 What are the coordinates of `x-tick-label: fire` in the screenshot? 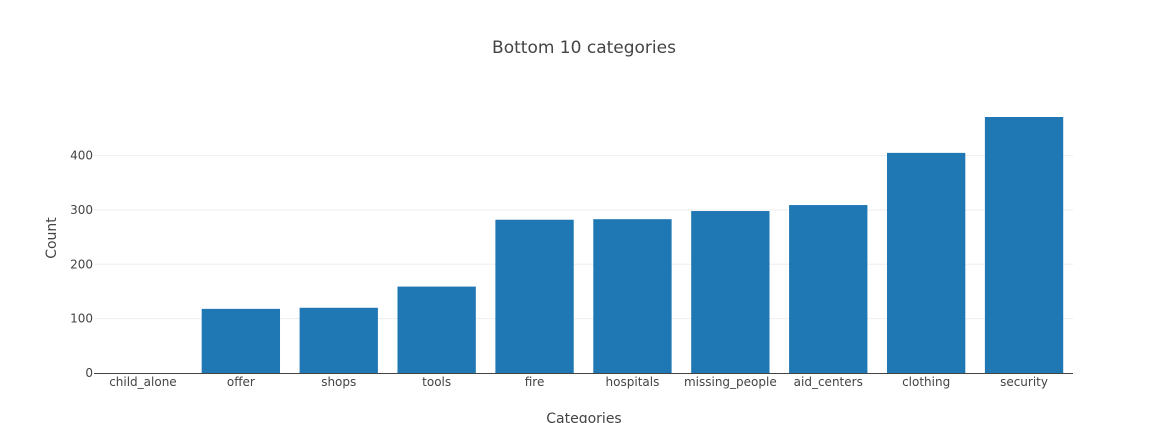 It's located at (535, 382).